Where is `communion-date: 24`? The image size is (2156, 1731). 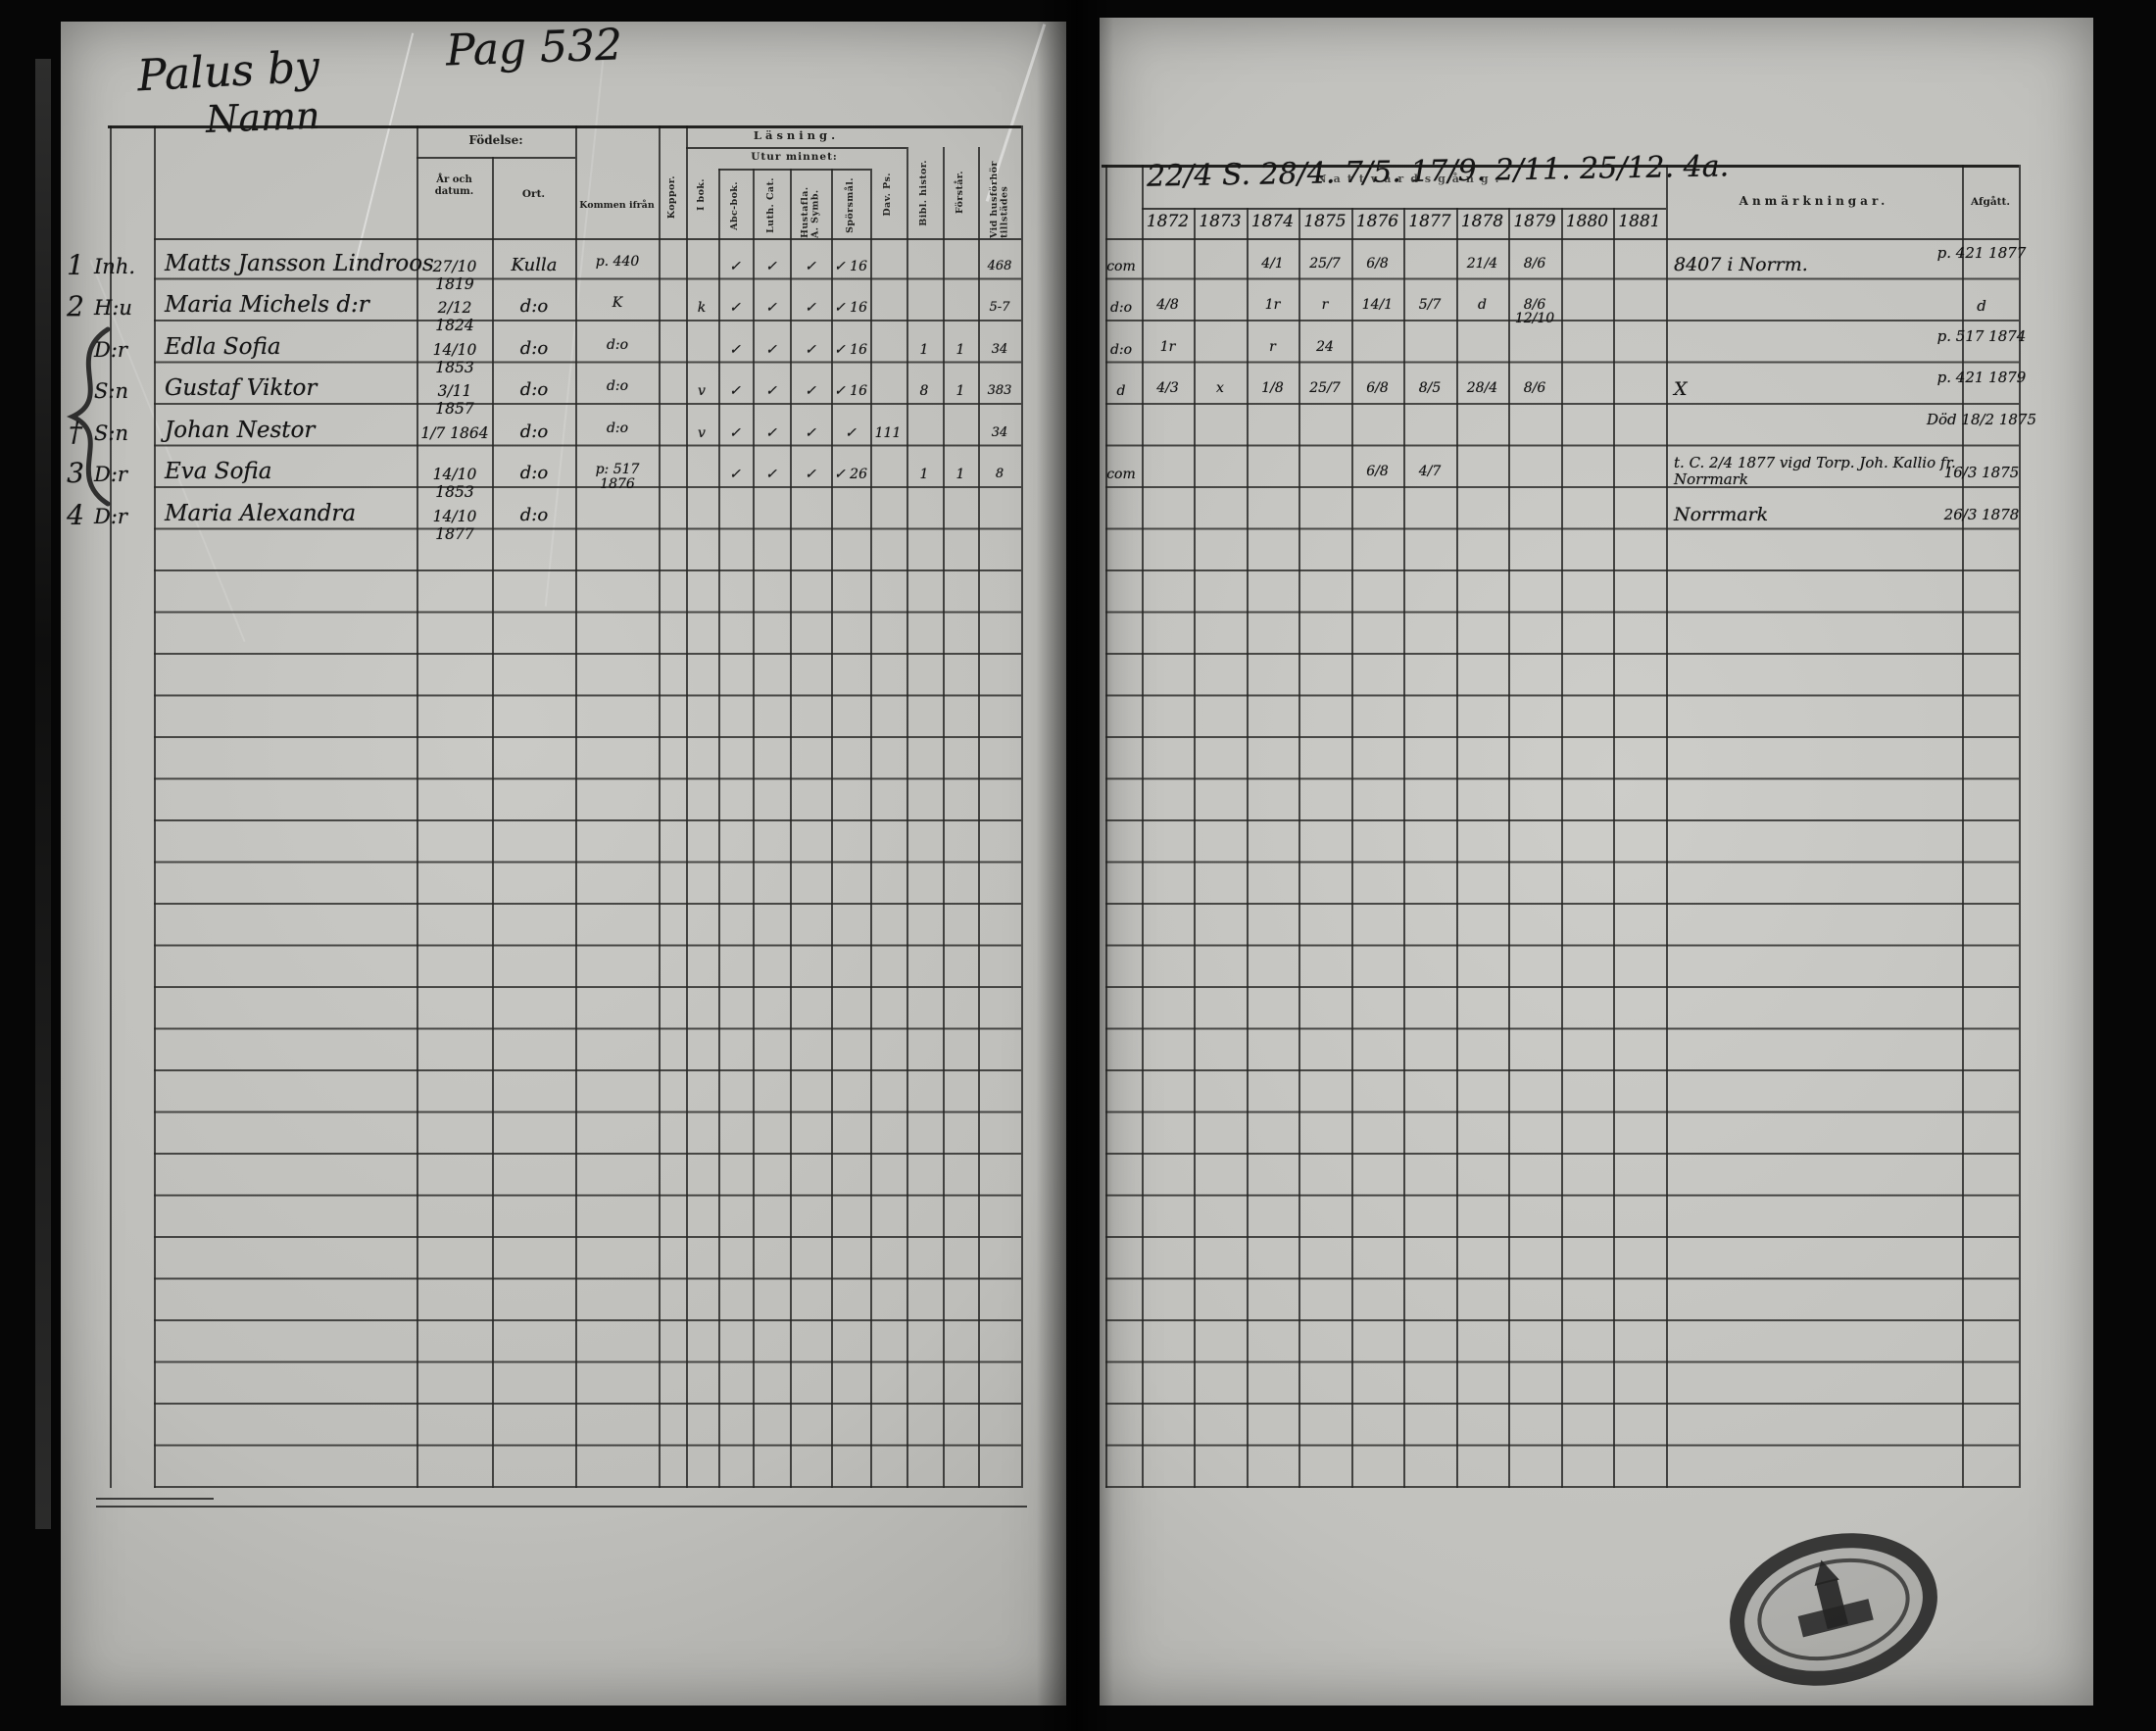
communion-date: 24 is located at coordinates (1325, 346).